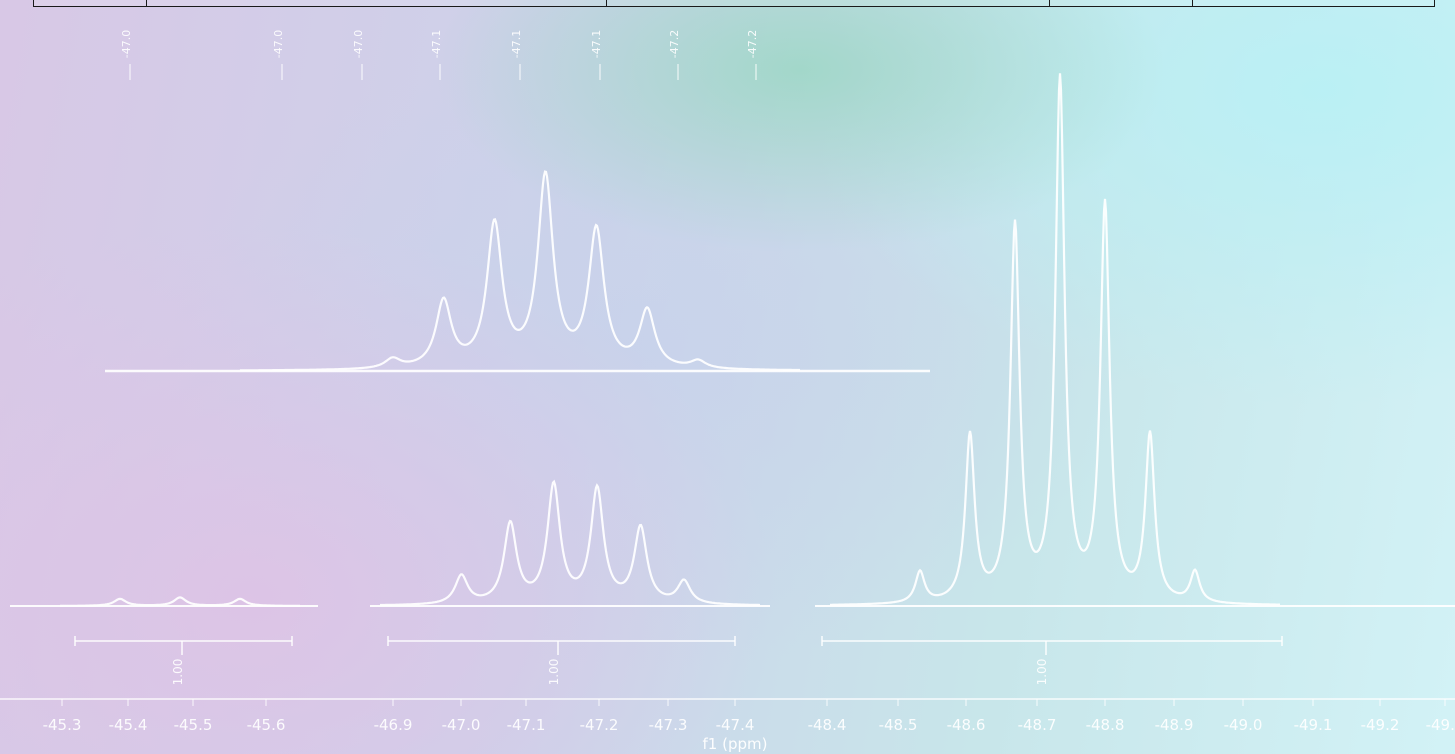 The width and height of the screenshot is (1455, 754). Describe the element at coordinates (827, 725) in the screenshot. I see `x-tick-label: -48.4` at that location.